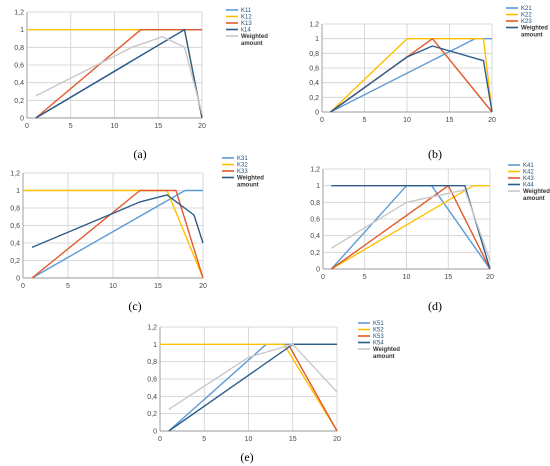 This screenshot has height=466, width=550. Describe the element at coordinates (242, 159) in the screenshot. I see `legend-label: K31` at that location.